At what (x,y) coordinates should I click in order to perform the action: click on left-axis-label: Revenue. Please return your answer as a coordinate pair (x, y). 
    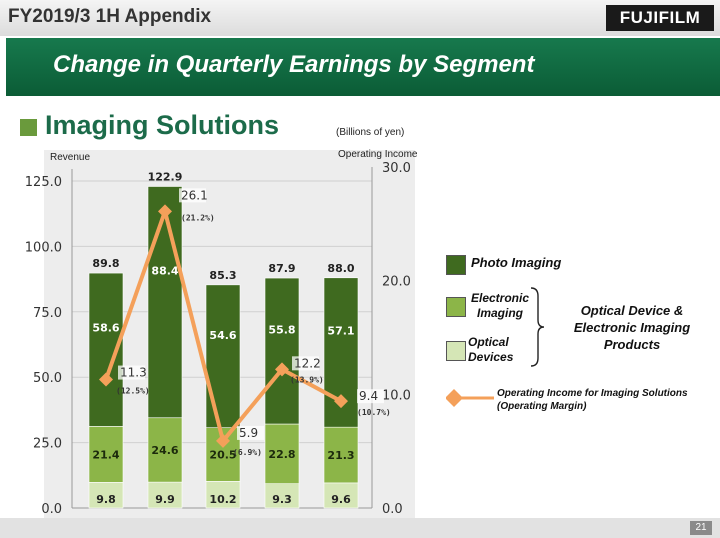
    Looking at the image, I should click on (70, 157).